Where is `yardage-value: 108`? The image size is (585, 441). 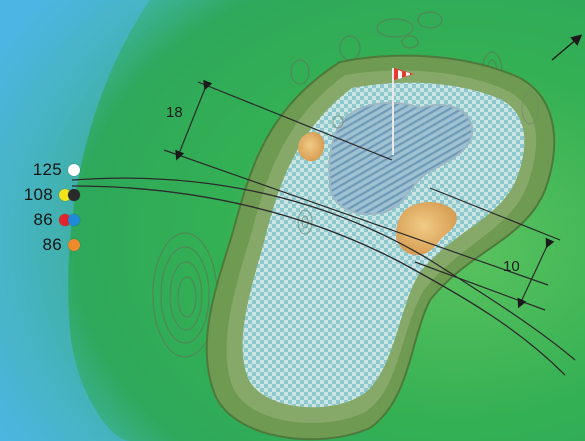
yardage-value: 108 is located at coordinates (38, 194).